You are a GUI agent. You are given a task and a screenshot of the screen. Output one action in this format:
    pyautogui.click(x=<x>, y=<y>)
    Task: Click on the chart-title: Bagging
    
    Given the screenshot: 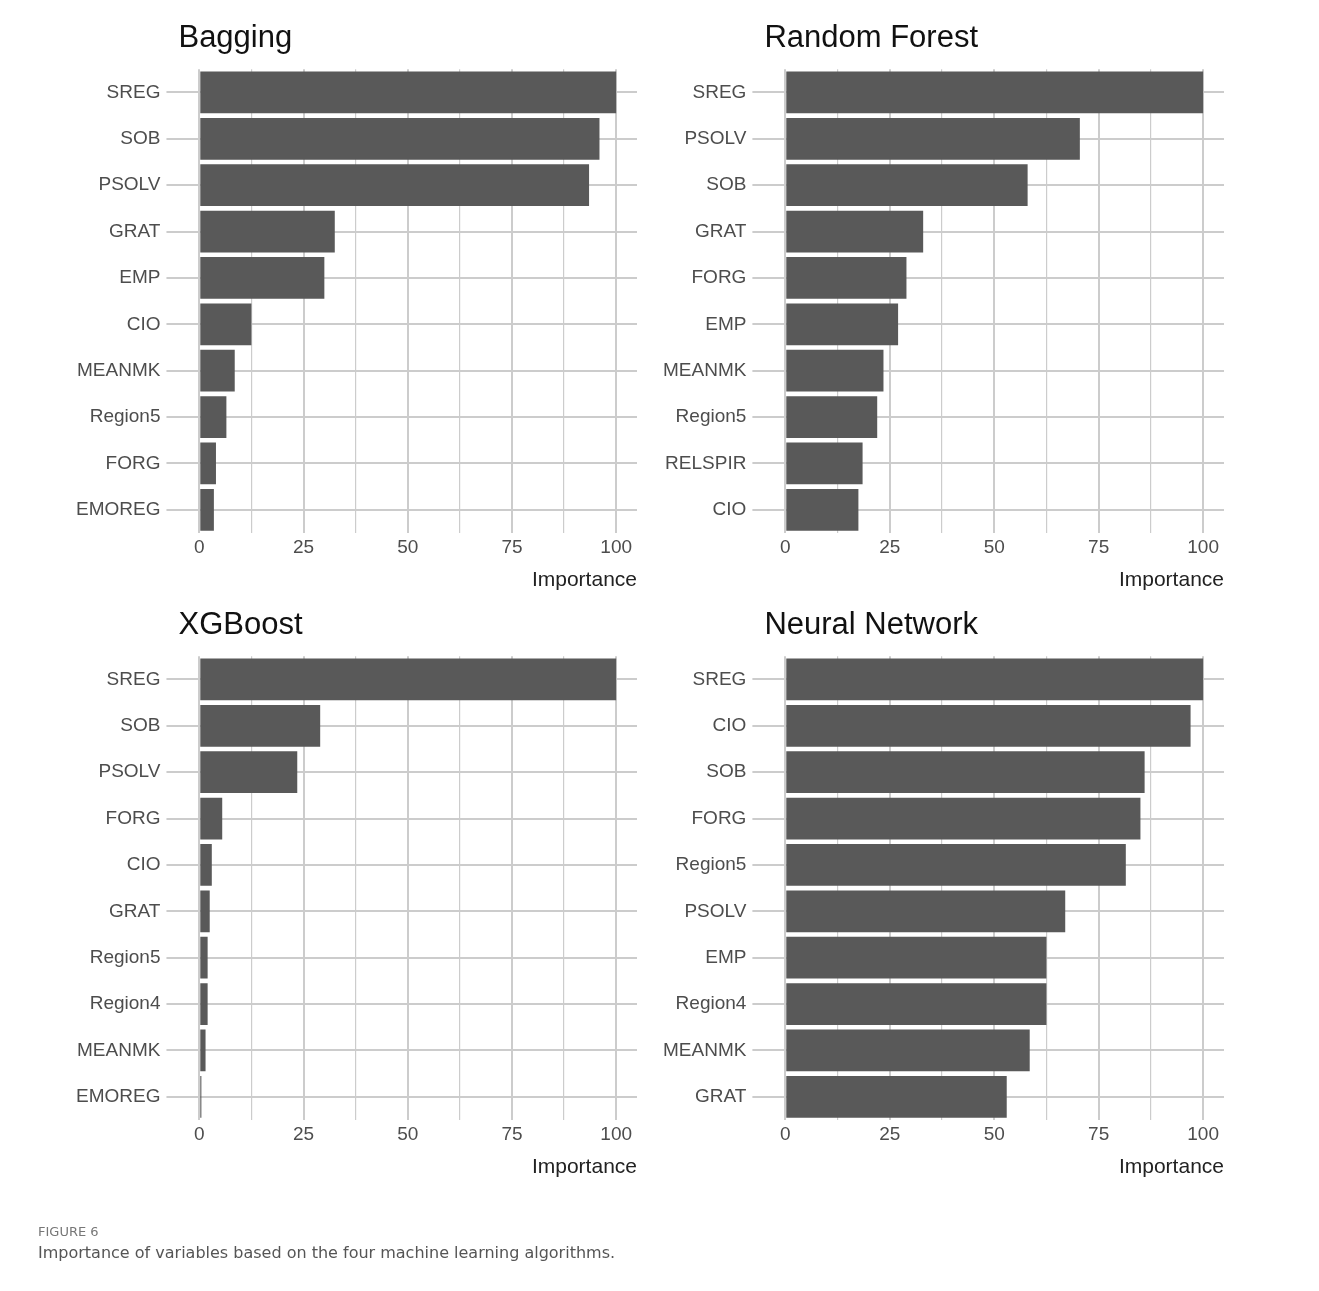 What is the action you would take?
    pyautogui.click(x=235, y=37)
    